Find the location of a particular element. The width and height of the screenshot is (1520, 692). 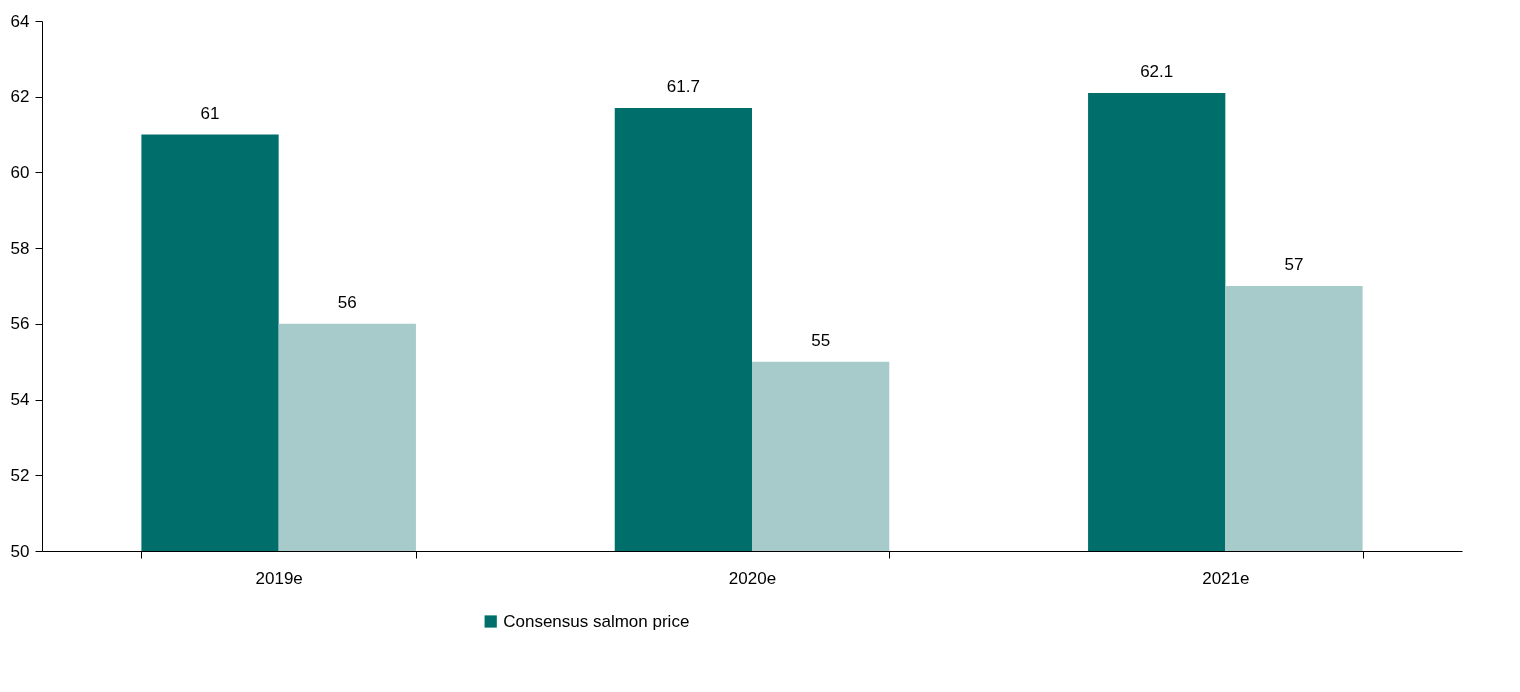

data-label: 56 is located at coordinates (347, 302).